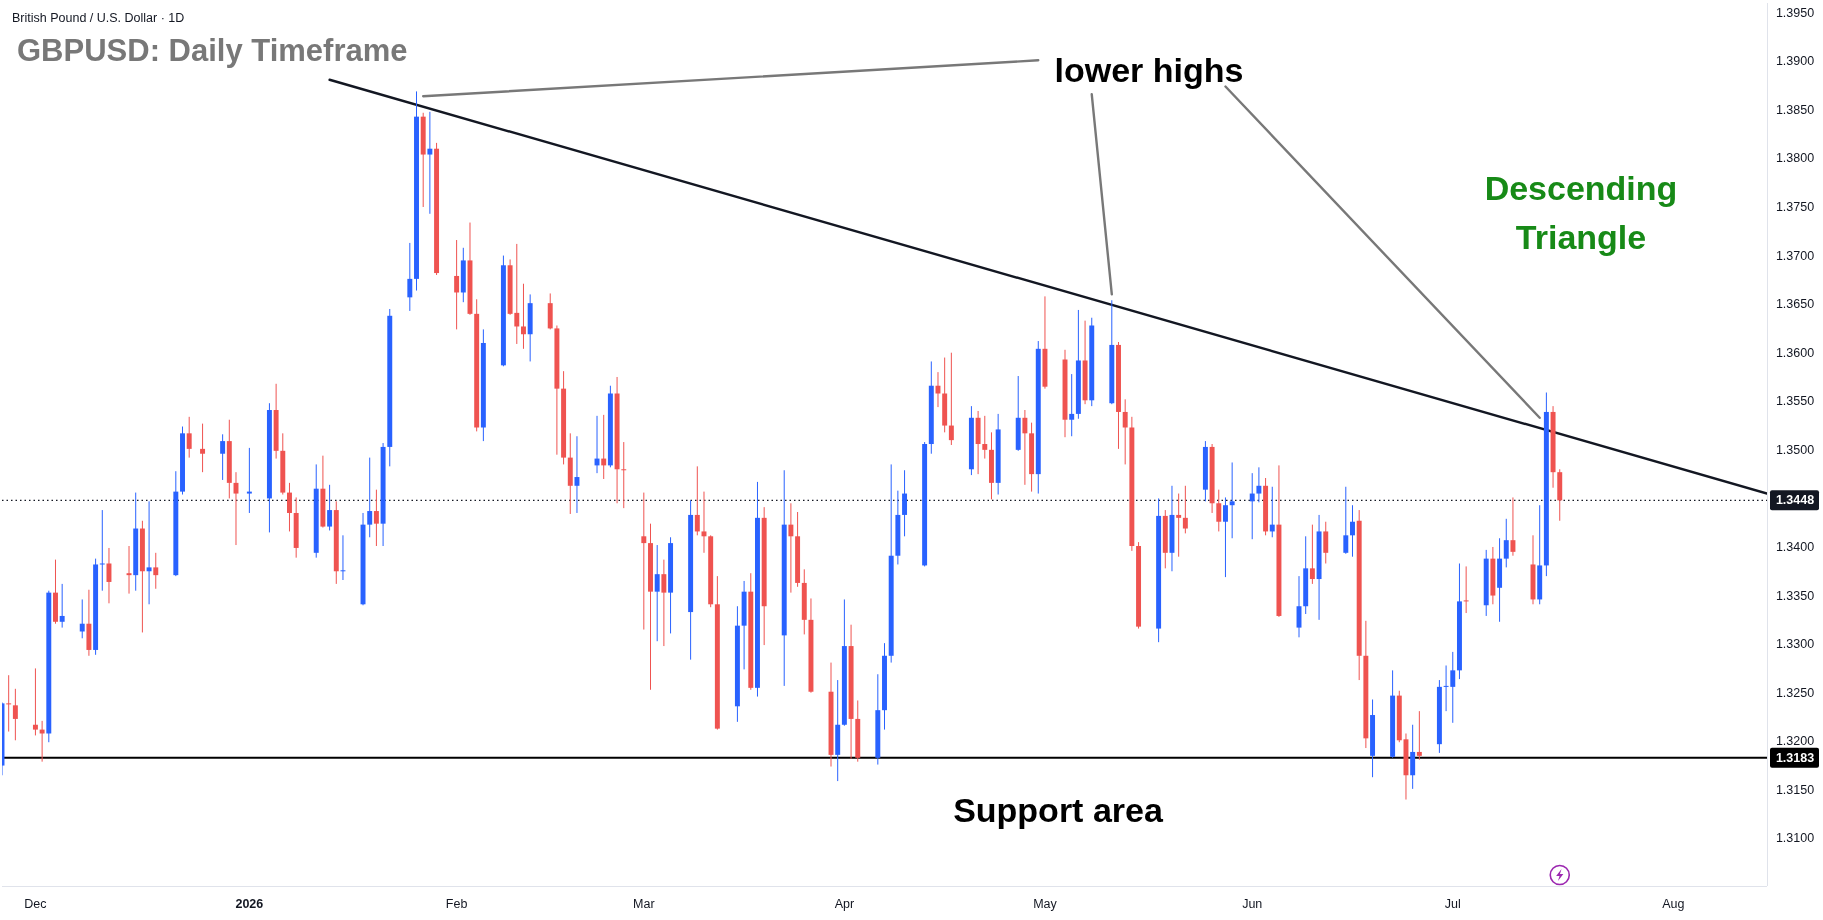 Image resolution: width=1823 pixels, height=920 pixels. Describe the element at coordinates (1795, 304) in the screenshot. I see `y-tick-label: 1.3650` at that location.